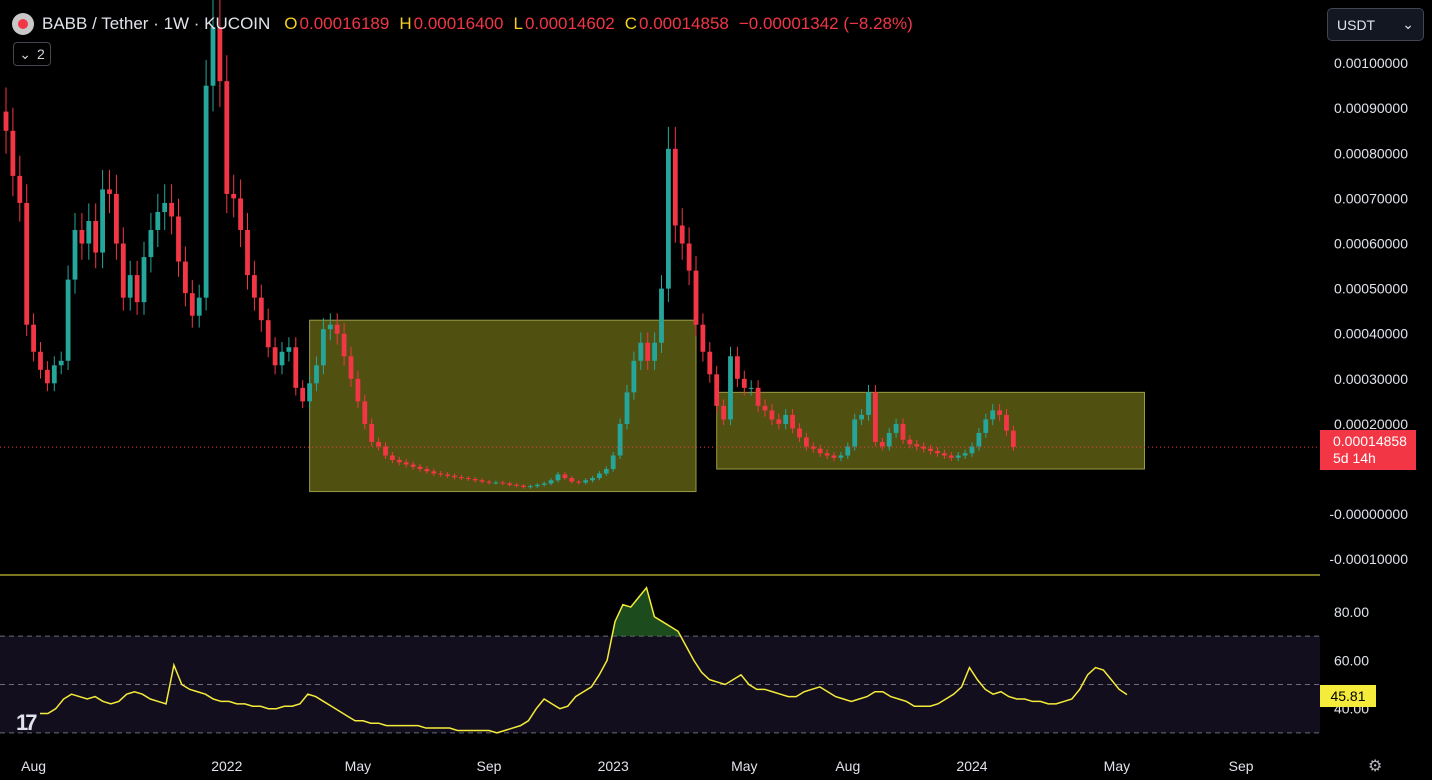 This screenshot has height=780, width=1432. I want to click on gear-icon: ⚙, so click(1375, 766).